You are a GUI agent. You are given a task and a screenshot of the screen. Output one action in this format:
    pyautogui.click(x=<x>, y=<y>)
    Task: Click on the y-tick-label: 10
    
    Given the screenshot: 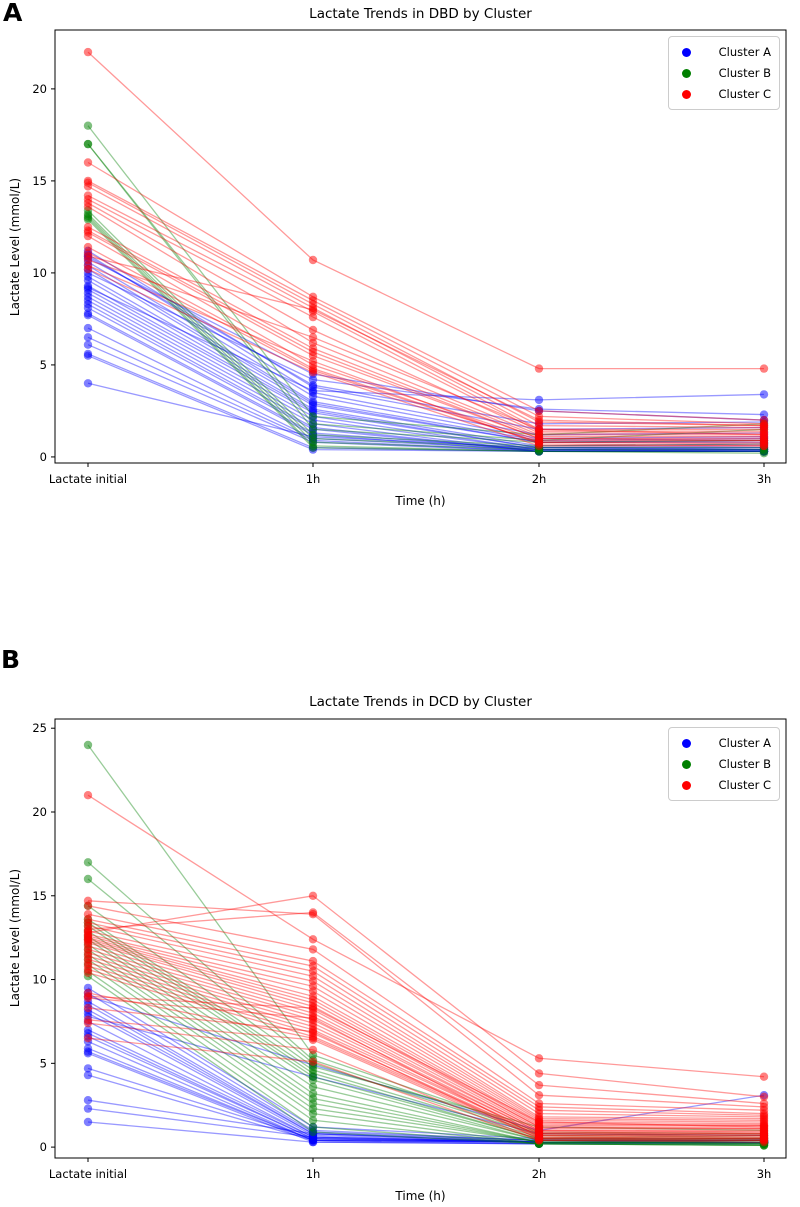 What is the action you would take?
    pyautogui.click(x=39, y=273)
    